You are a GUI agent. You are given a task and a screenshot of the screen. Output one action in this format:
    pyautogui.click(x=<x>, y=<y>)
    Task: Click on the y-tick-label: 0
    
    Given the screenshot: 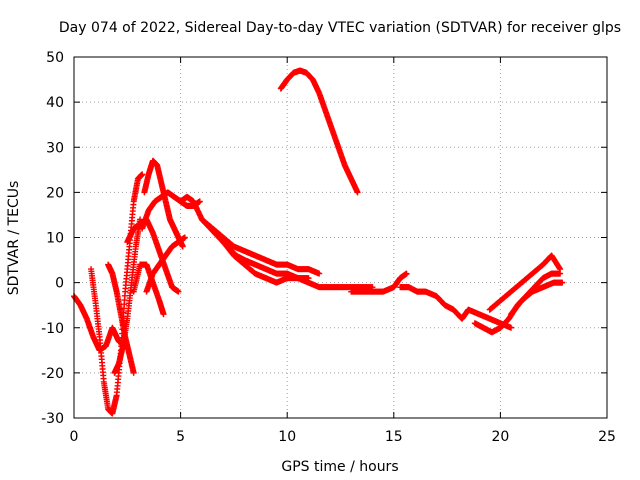 What is the action you would take?
    pyautogui.click(x=59, y=284)
    